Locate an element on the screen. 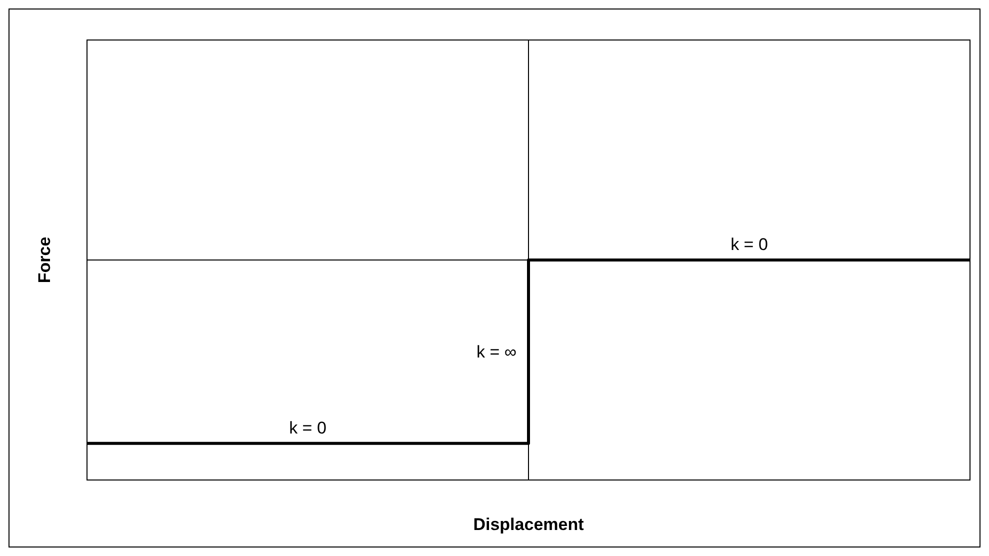  x-axis-title: Displacement is located at coordinates (528, 524).